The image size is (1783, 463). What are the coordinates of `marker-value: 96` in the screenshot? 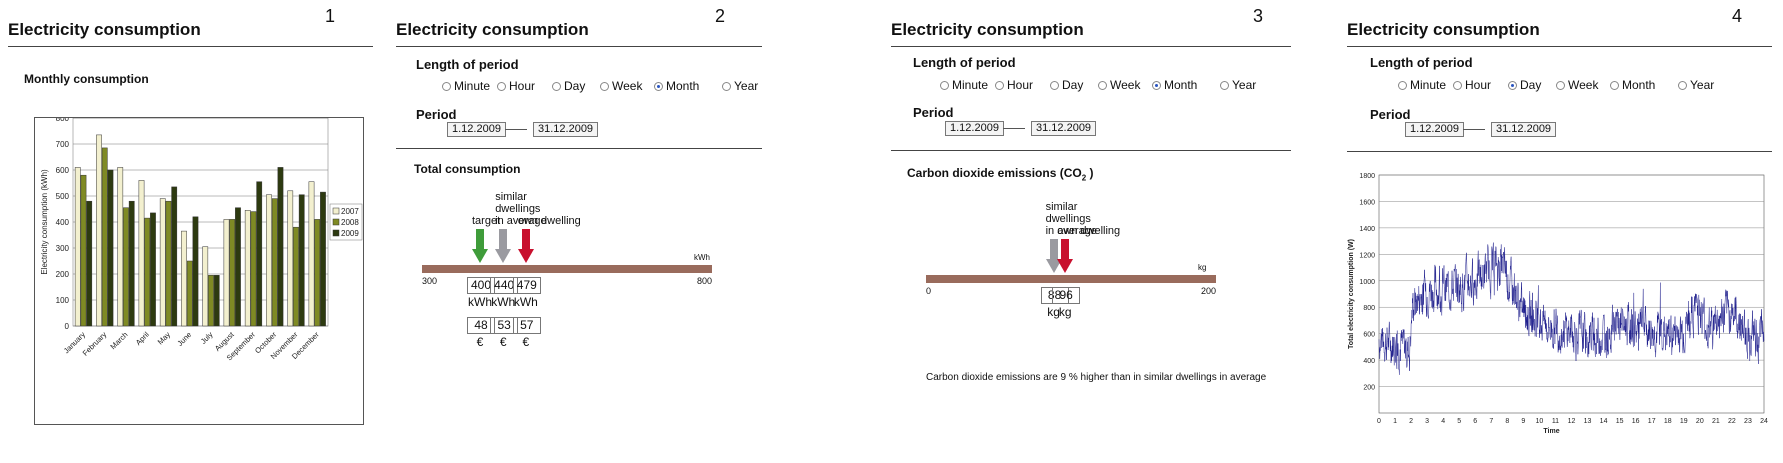 It's located at (1066, 295).